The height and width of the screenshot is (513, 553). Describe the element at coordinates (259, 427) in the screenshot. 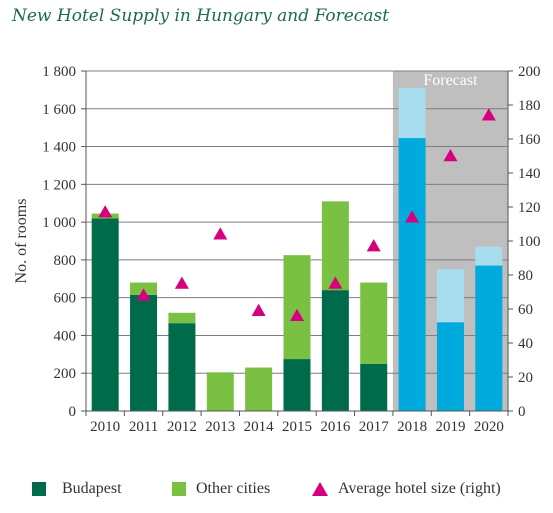

I see `x-tick-label: 2014` at that location.